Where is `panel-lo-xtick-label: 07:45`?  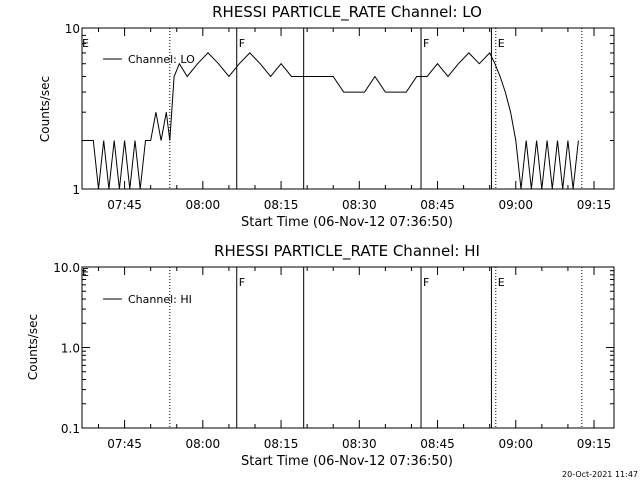 panel-lo-xtick-label: 07:45 is located at coordinates (124, 205).